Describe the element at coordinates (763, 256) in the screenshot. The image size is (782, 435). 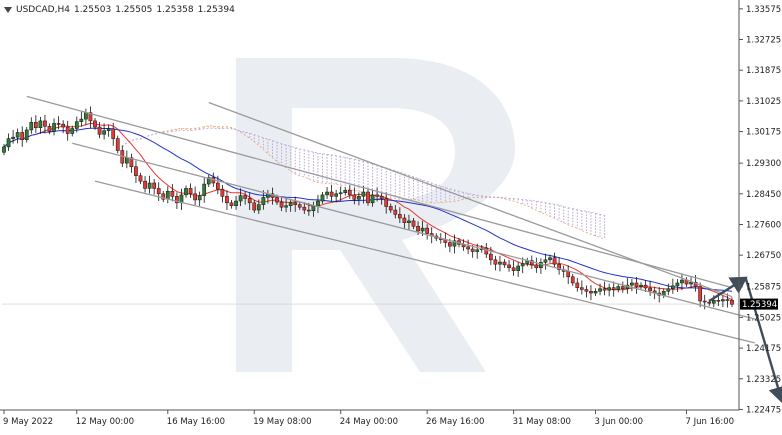
I see `y-tick-label: 1.26750` at that location.